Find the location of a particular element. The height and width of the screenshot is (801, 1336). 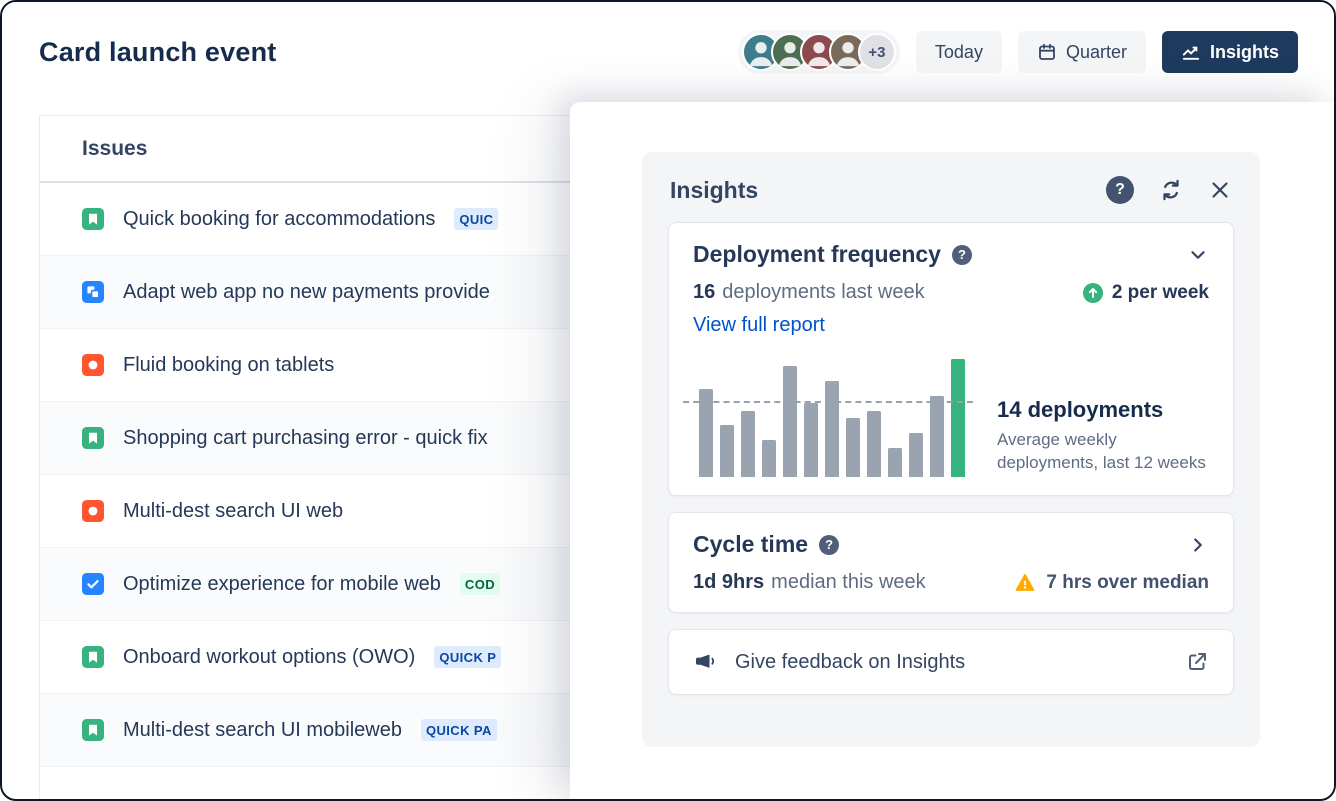

calendar-icon is located at coordinates (1047, 52).